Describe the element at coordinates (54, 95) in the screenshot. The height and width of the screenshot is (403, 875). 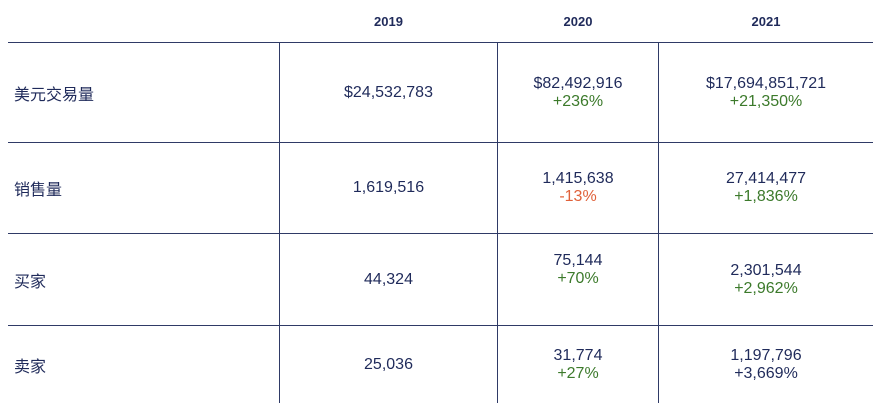
I see `row-label: 美元交易量` at that location.